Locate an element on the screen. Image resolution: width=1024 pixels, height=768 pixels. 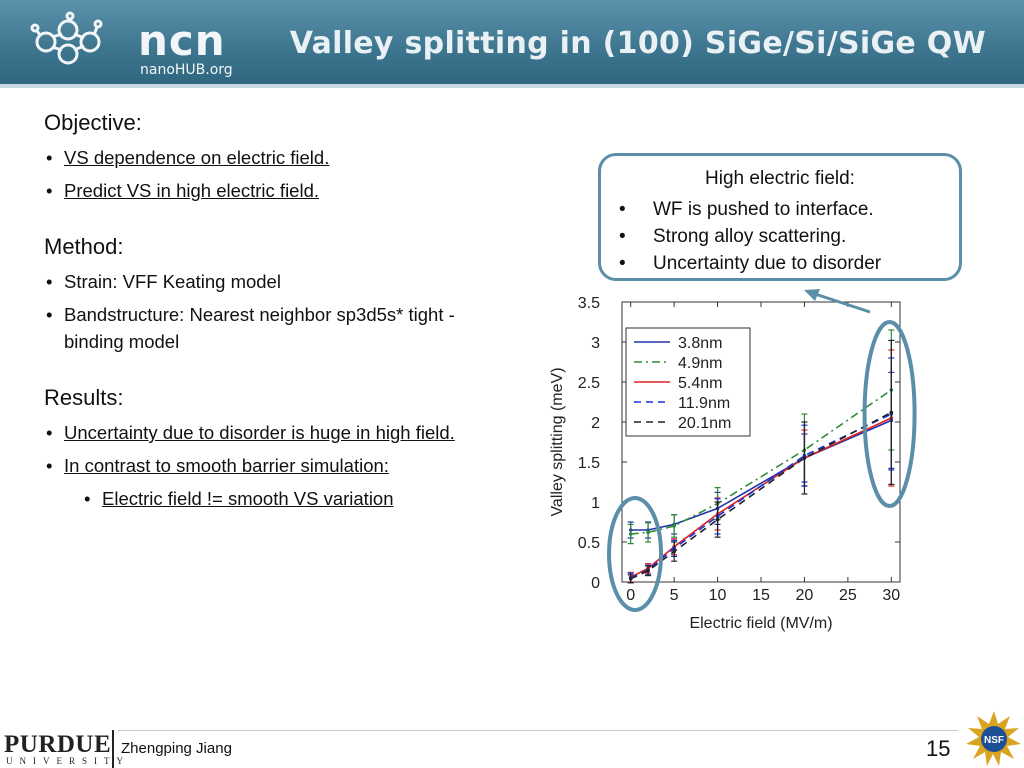
x-tick-label: 5 is located at coordinates (674, 595).